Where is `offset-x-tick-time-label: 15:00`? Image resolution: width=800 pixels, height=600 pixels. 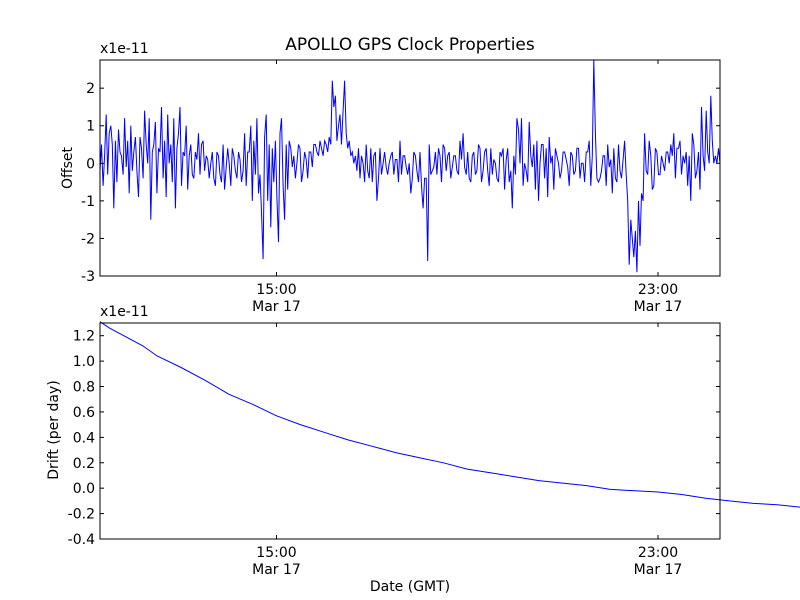 offset-x-tick-time-label: 15:00 is located at coordinates (276, 290).